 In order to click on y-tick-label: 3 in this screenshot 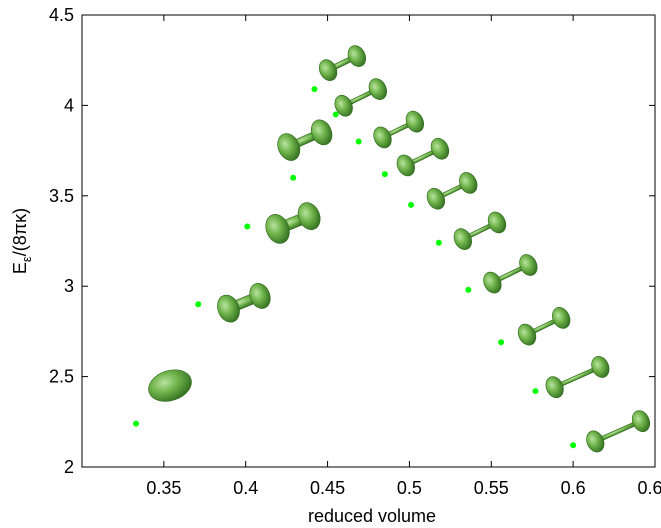, I will do `click(69, 286)`.